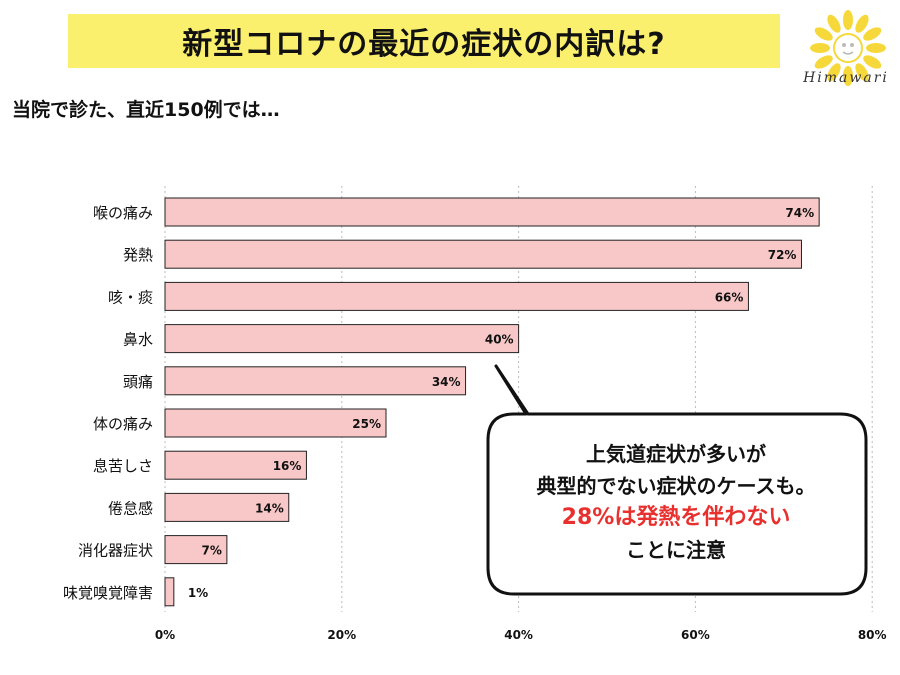 This screenshot has width=900, height=675. I want to click on bar-value-label: 74%, so click(799, 213).